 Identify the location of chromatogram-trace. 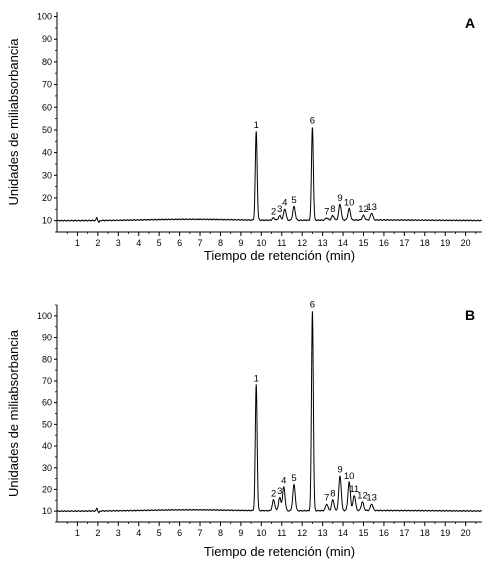
(269, 175).